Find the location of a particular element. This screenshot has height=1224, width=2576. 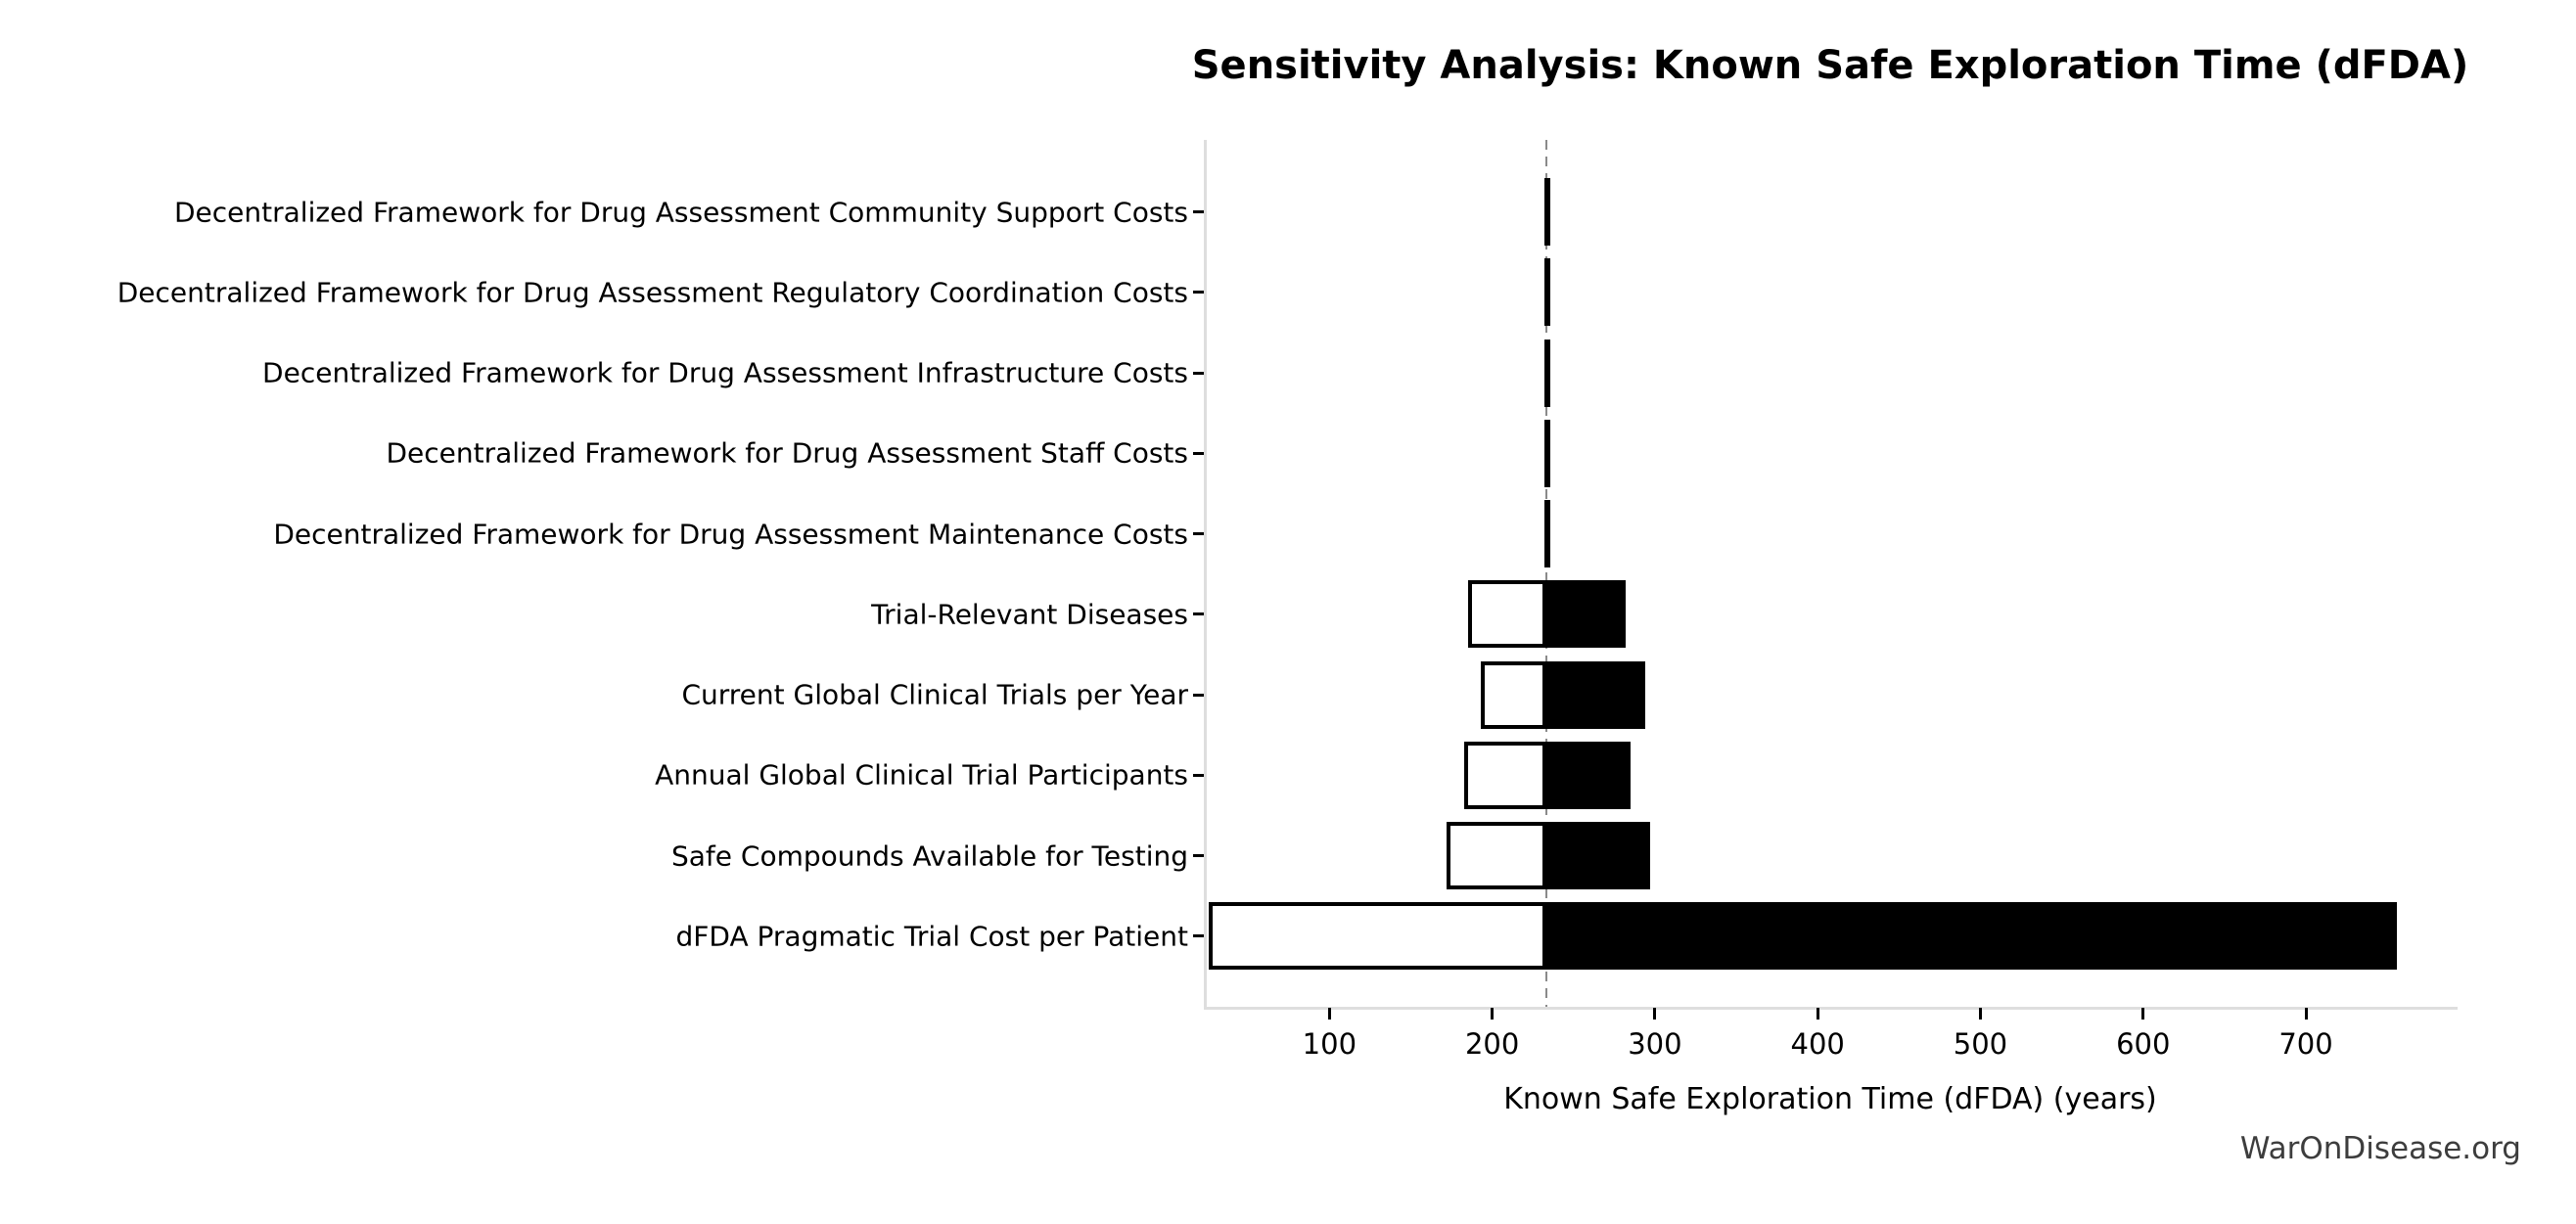

y-axis-spine is located at coordinates (1205, 575).